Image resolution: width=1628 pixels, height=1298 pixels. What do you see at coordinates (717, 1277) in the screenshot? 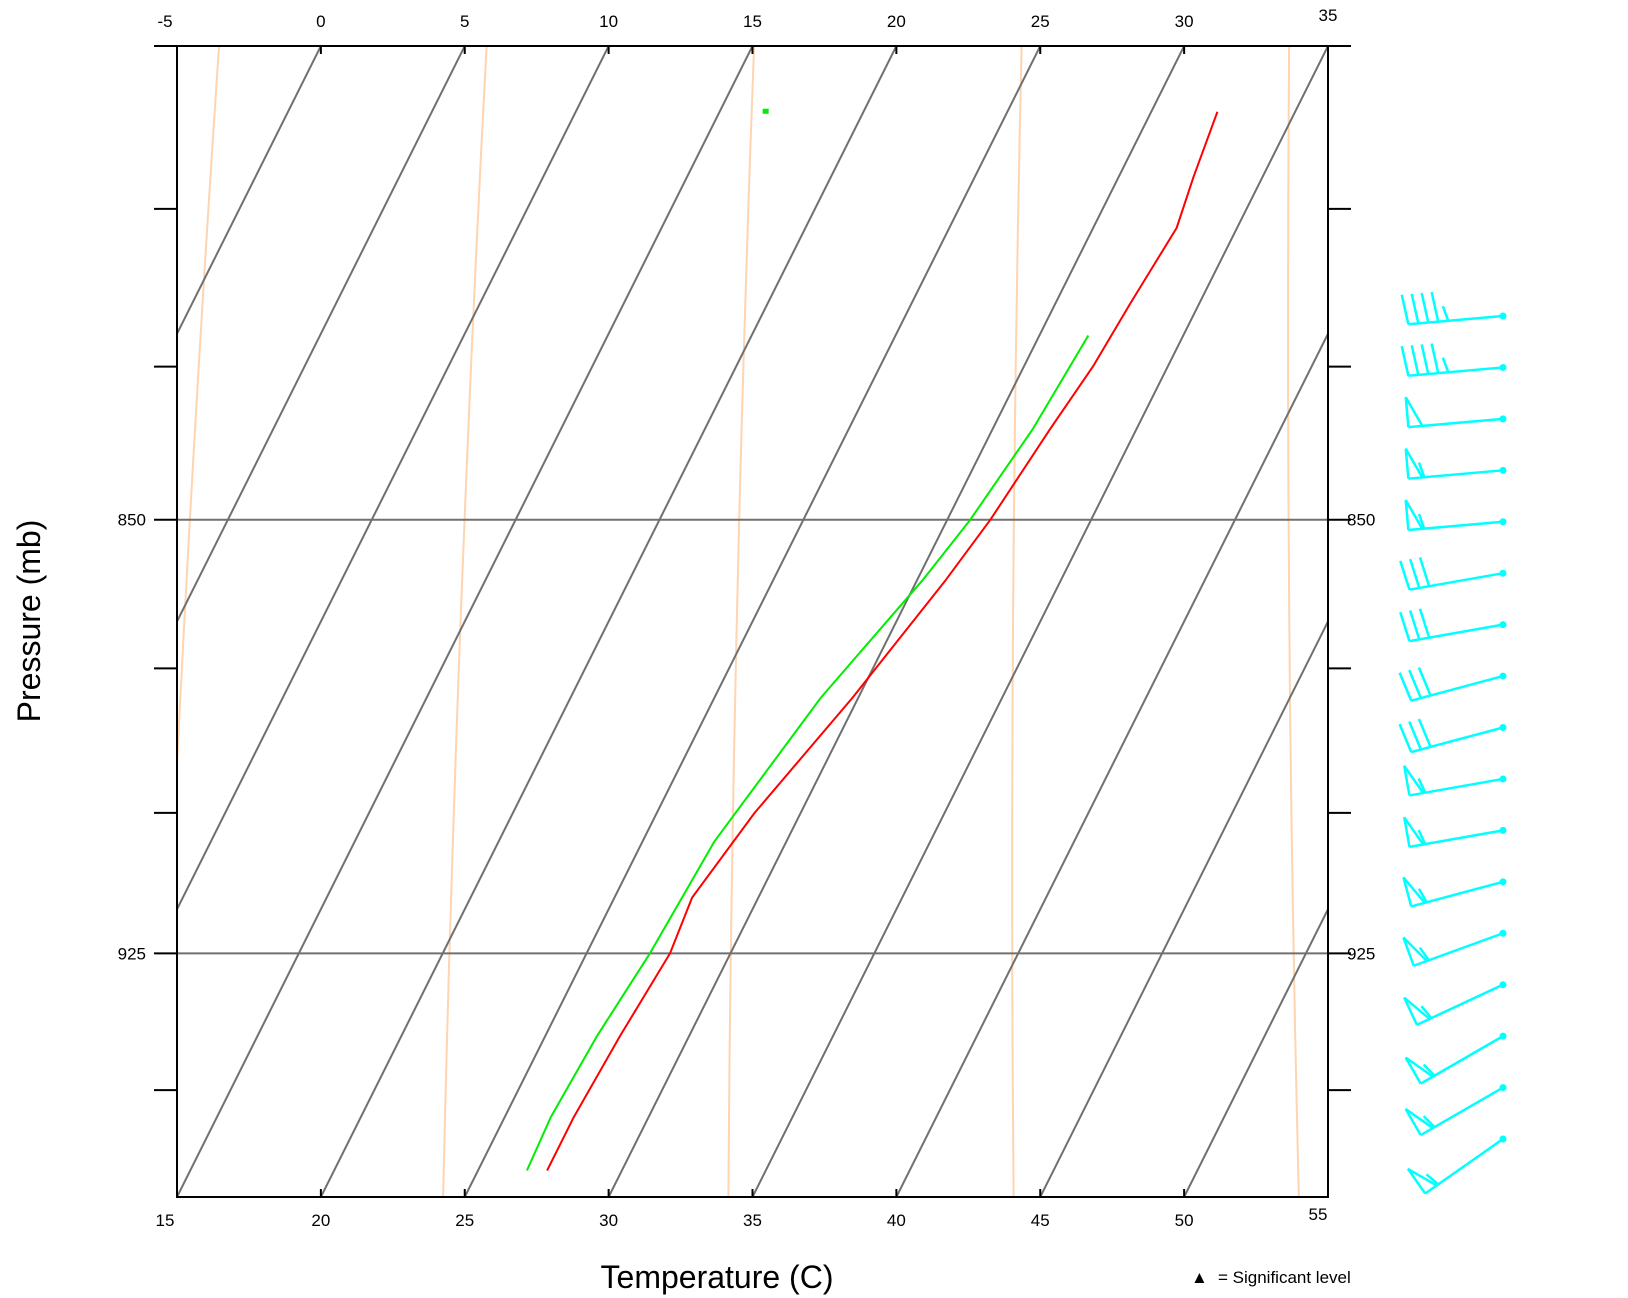
I see `x-axis-title: Temperature (C)` at bounding box center [717, 1277].